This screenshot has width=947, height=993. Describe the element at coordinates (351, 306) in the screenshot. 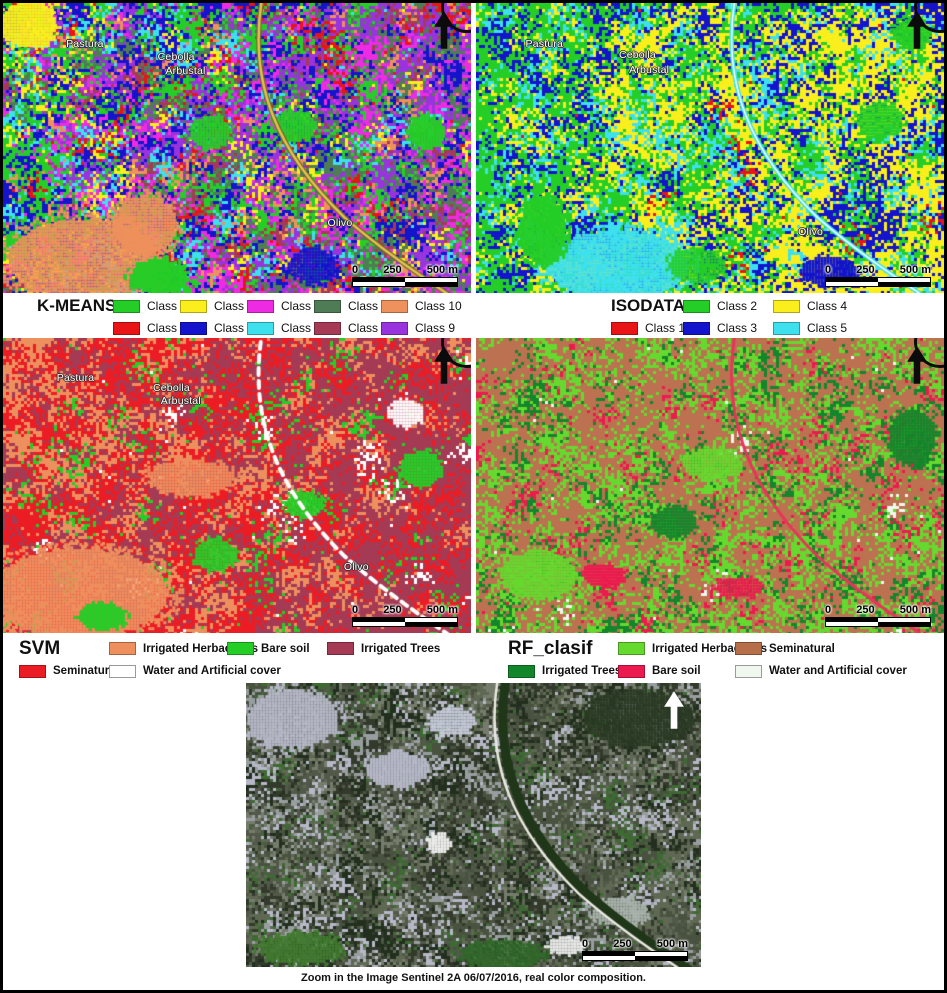

I see `legend-item: Class 8` at that location.